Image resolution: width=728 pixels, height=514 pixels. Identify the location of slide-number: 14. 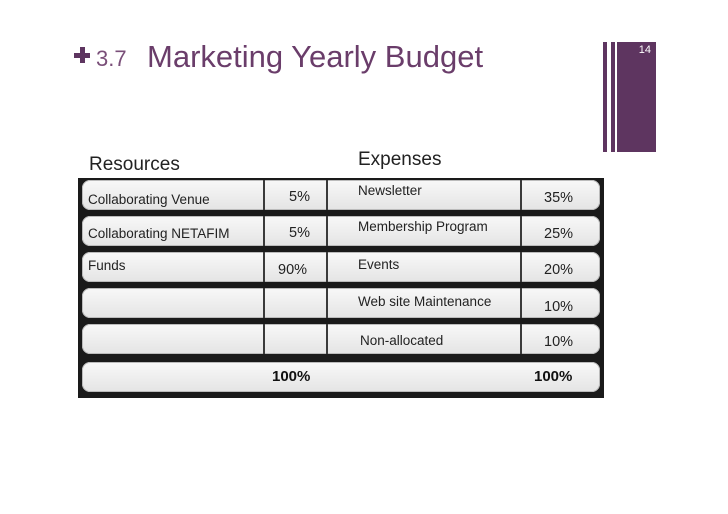
(644, 50).